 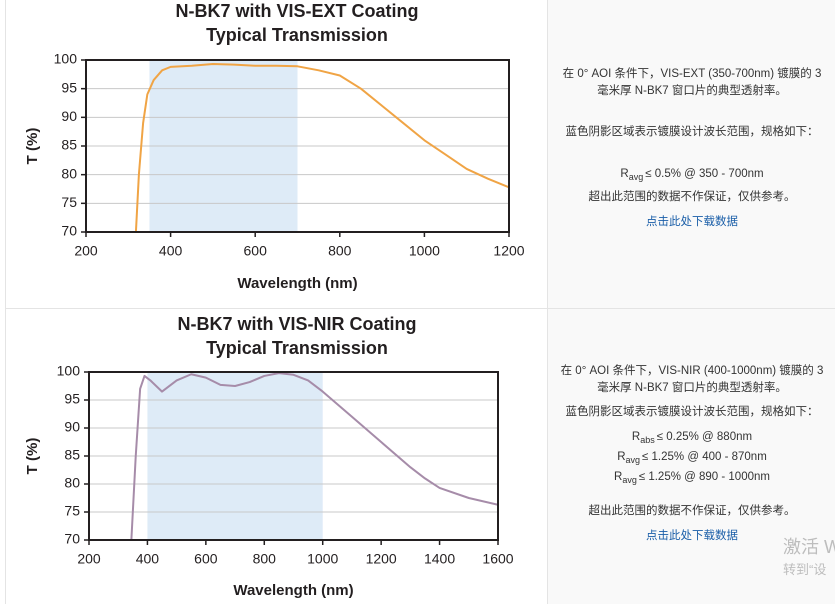 I want to click on row-divider, so click(x=420, y=308).